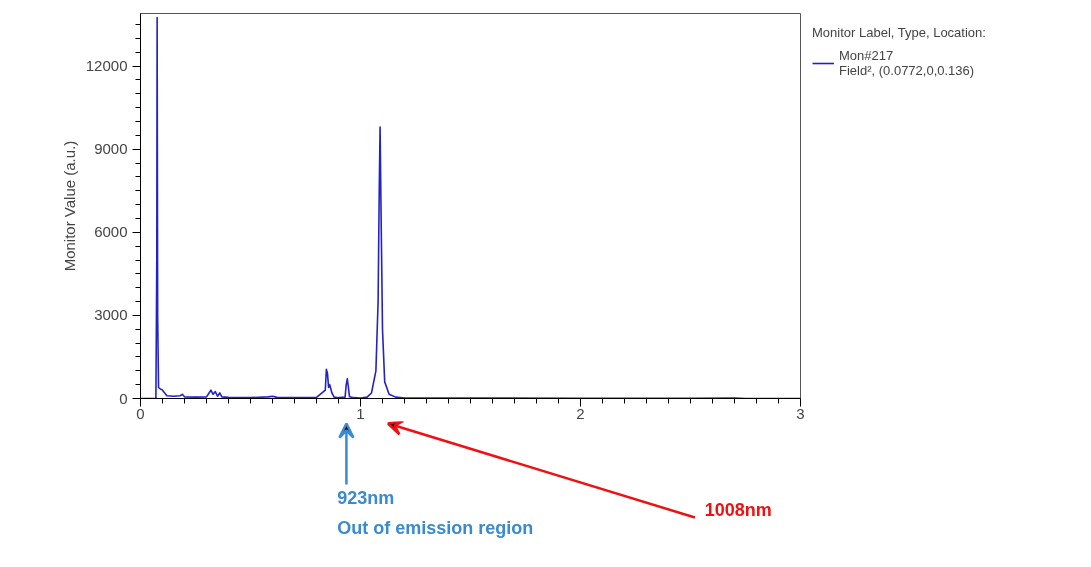 The height and width of the screenshot is (567, 1091). Describe the element at coordinates (738, 509) in the screenshot. I see `text: 1008nm` at that location.